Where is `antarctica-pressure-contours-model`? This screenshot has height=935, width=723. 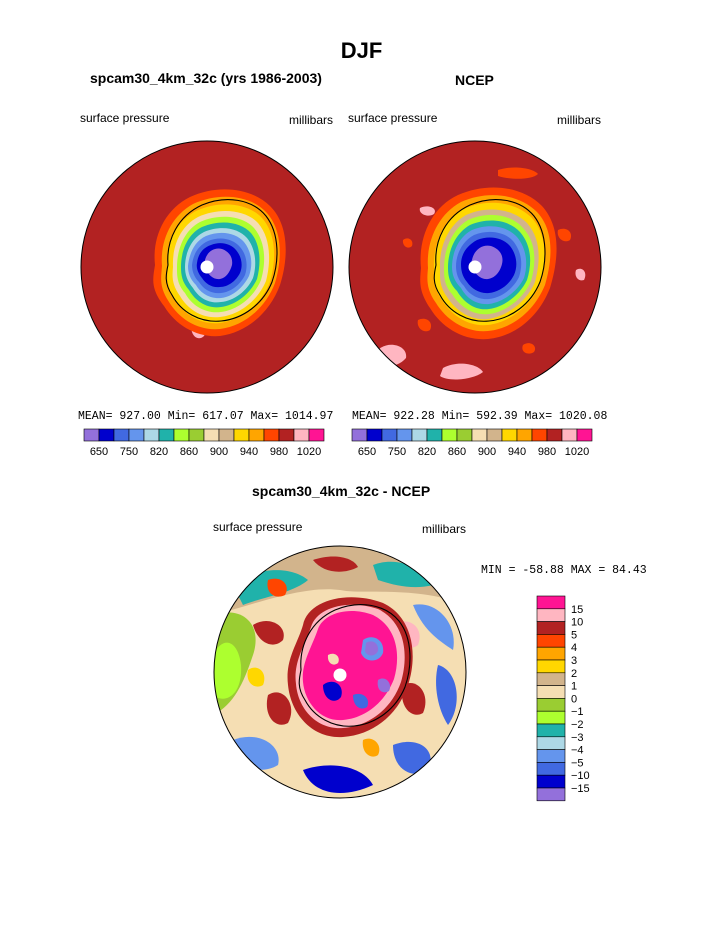 antarctica-pressure-contours-model is located at coordinates (219, 263).